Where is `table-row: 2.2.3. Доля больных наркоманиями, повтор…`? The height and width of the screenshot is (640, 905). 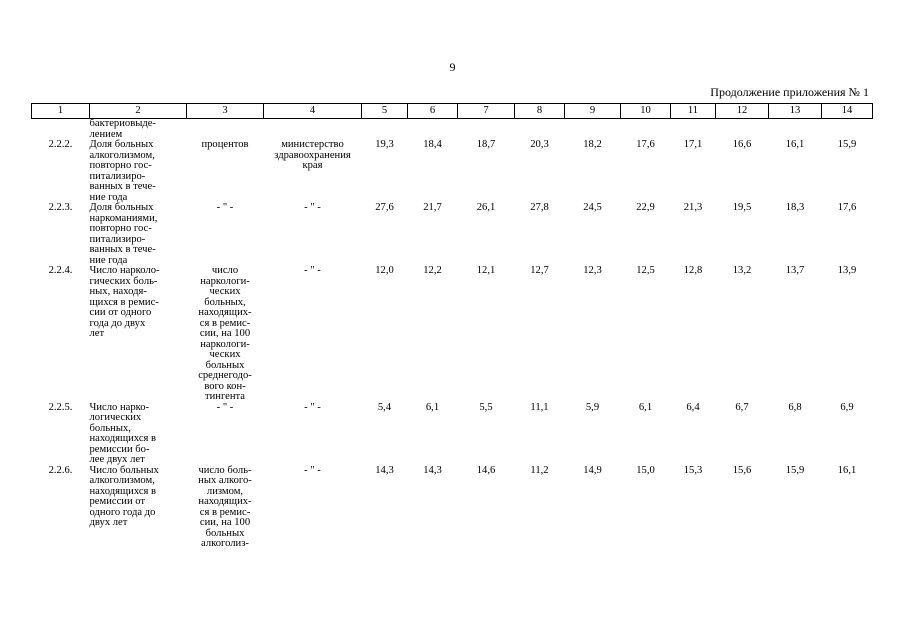 table-row: 2.2.3. Доля больных наркоманиями, повтор… is located at coordinates (452, 234).